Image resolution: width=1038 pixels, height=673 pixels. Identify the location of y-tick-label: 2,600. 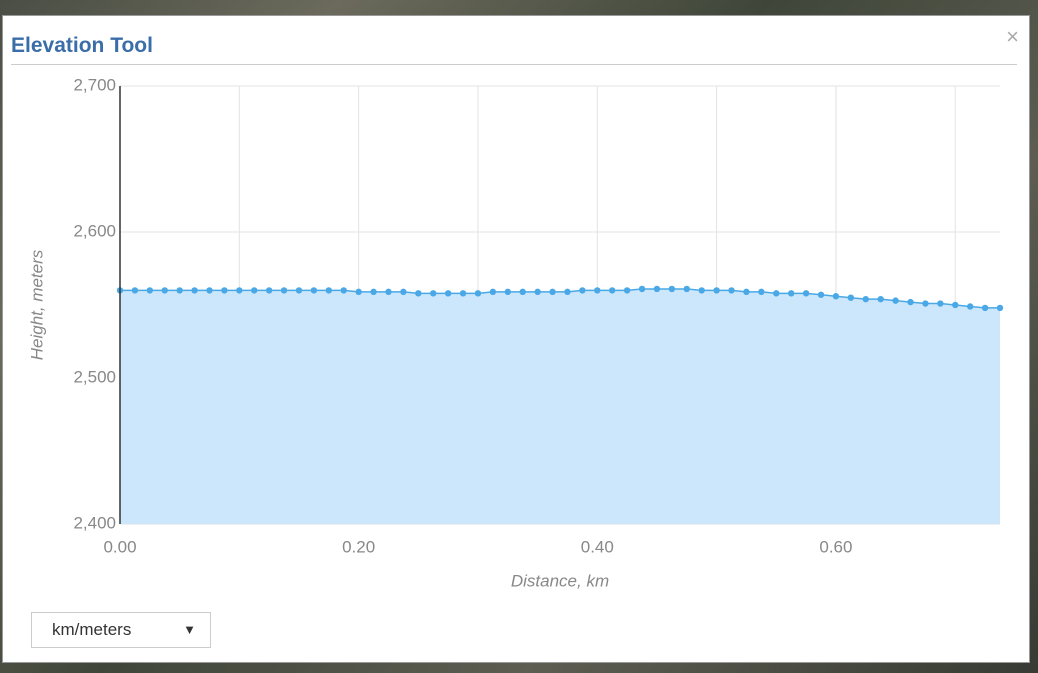
(94, 230).